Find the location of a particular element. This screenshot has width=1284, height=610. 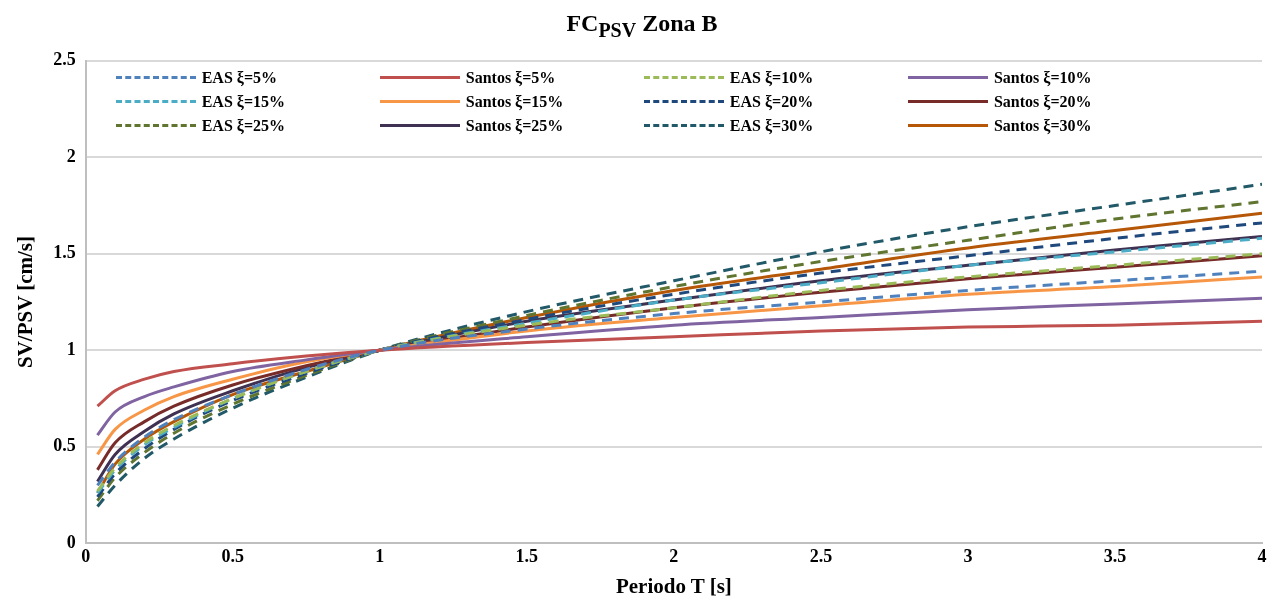

chart-title: FC$_{PSV}$ Zona B is located at coordinates (642, 25).